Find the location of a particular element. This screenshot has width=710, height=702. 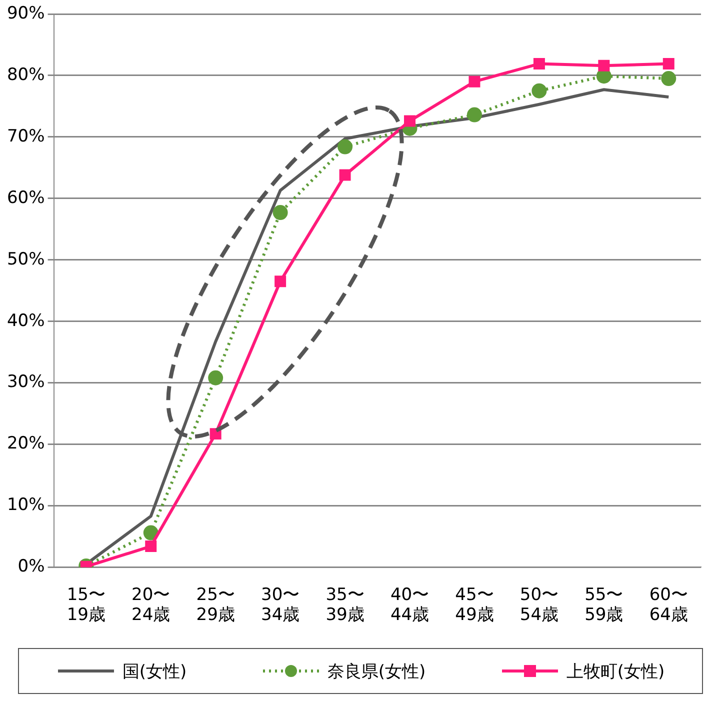

x-tick-label: 35〜 39歳 is located at coordinates (345, 605).